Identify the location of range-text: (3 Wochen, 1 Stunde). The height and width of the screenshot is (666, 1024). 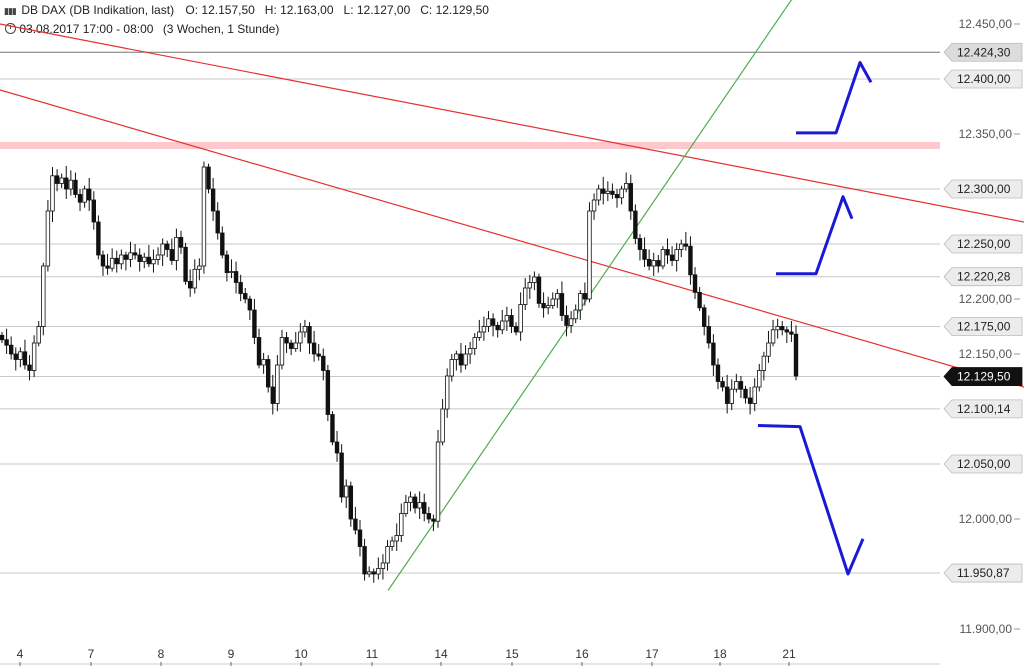
(221, 29).